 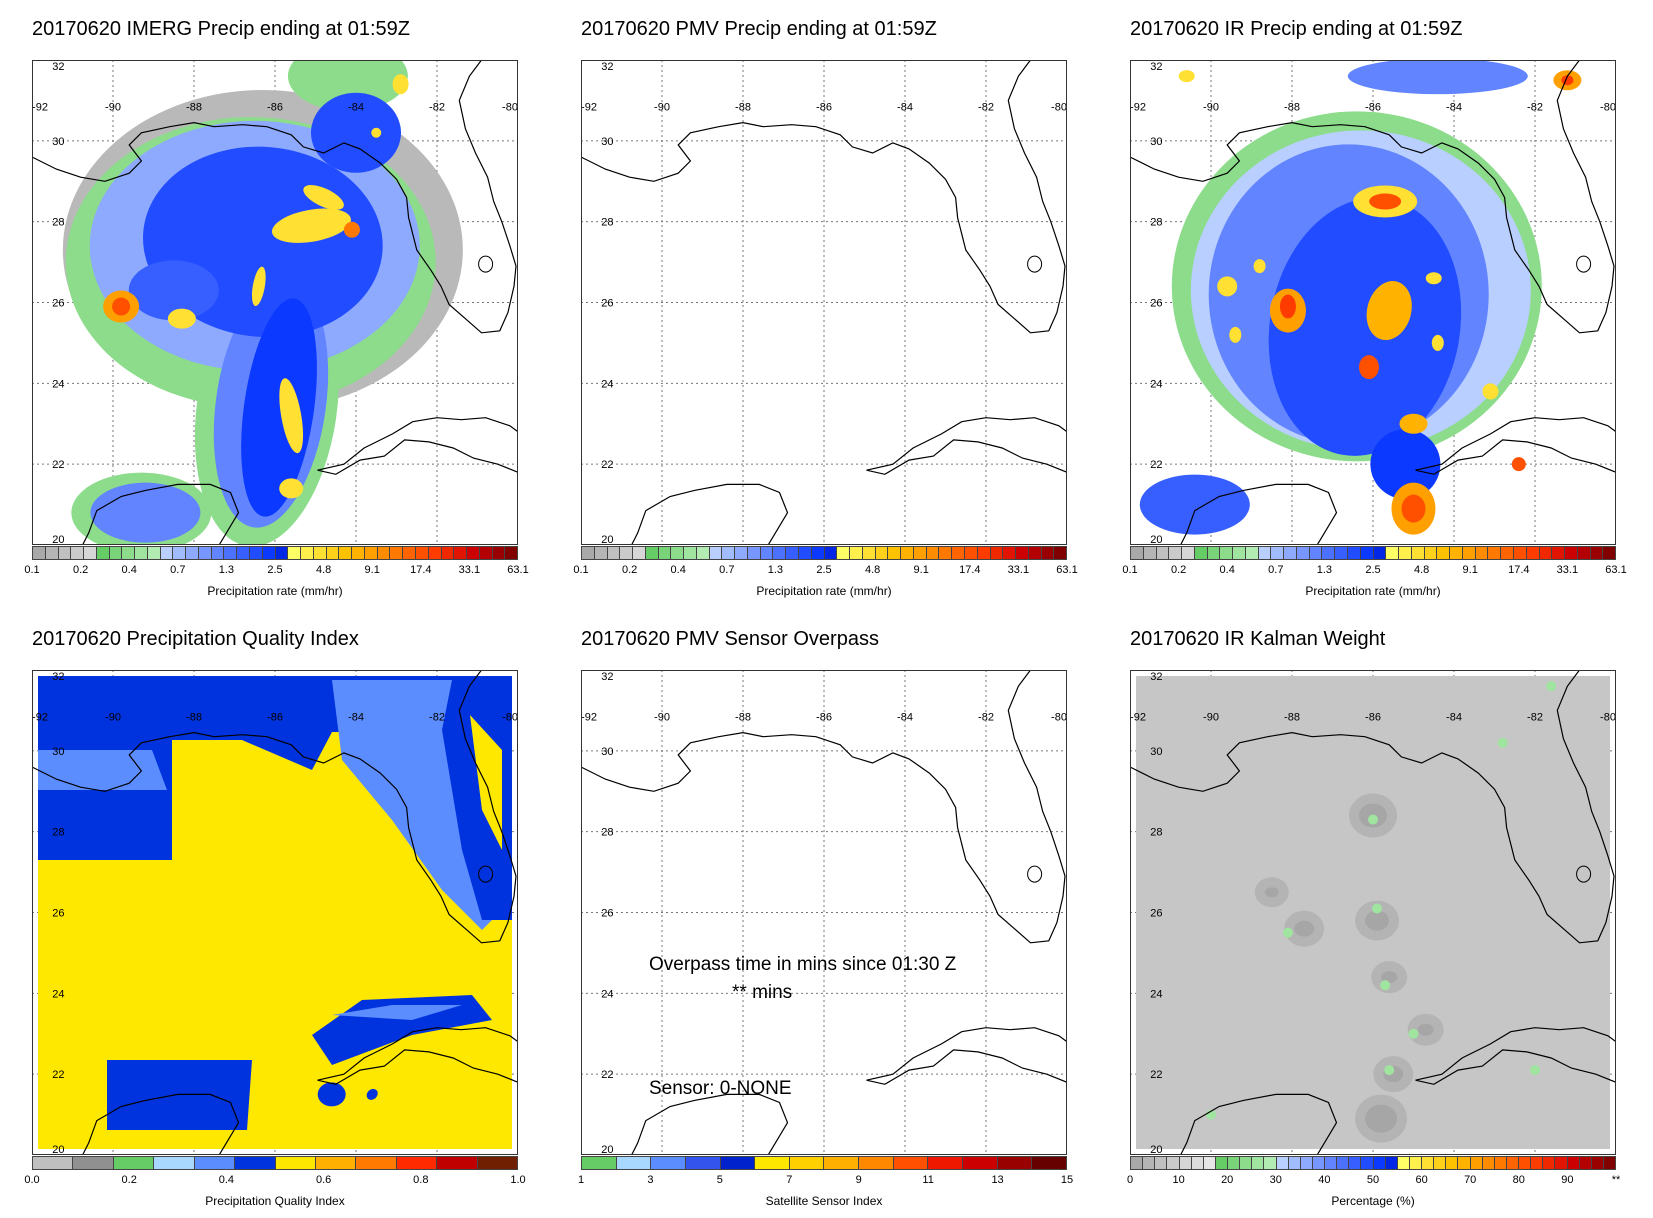 I want to click on colorbar-labels: 0.0 0.2 0.4 0.6 0.8 1.0, so click(x=274, y=1181).